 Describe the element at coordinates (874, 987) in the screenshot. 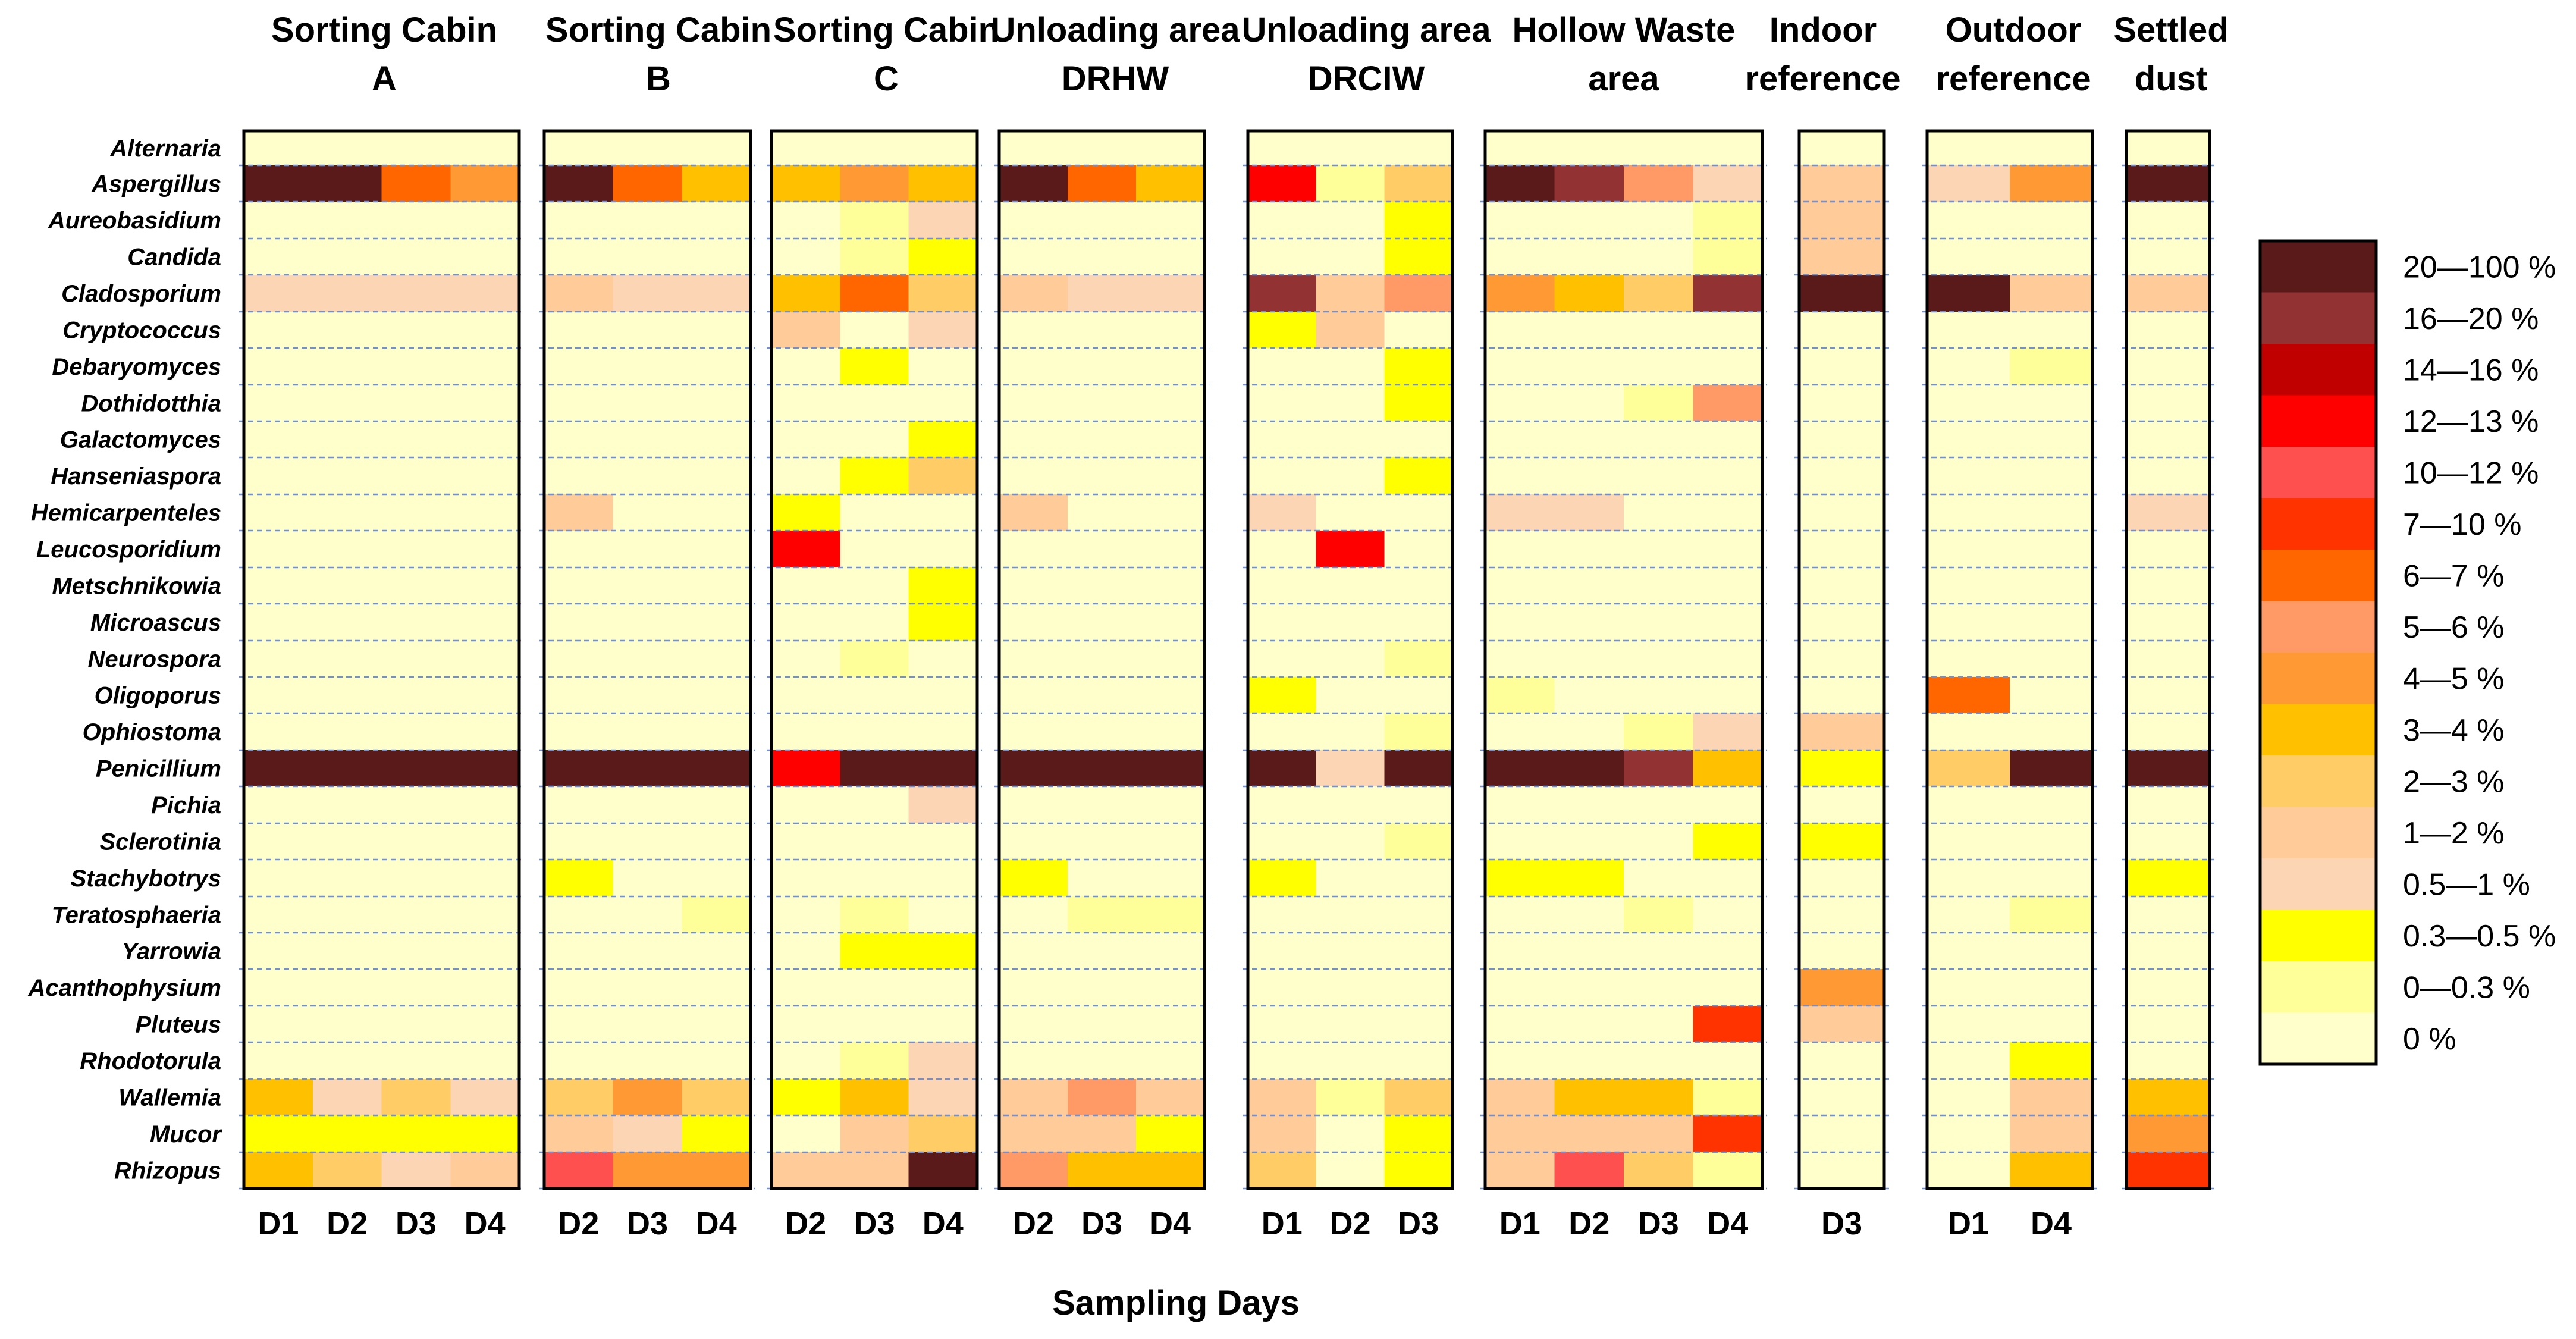

I see `cell-sorting-cabin-c-d3-acanthophysium` at that location.